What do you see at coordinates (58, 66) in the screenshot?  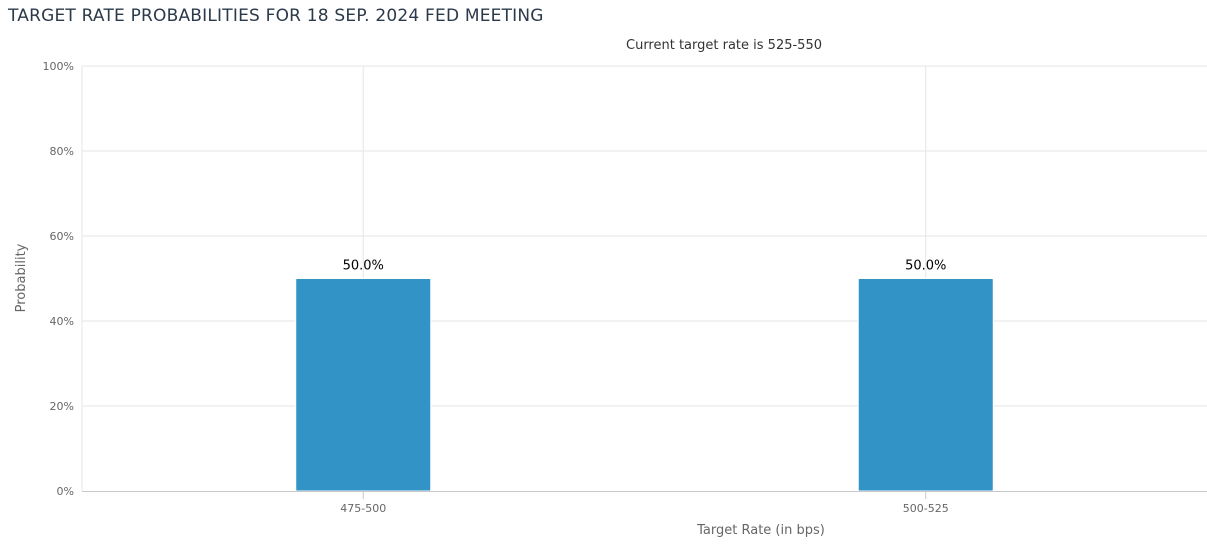 I see `y-tick-label: 100%` at bounding box center [58, 66].